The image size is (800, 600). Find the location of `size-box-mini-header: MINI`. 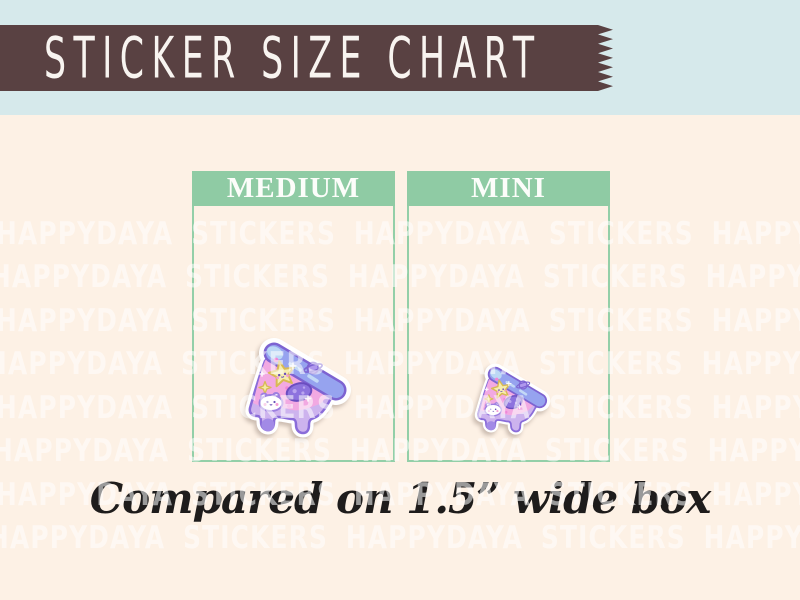

size-box-mini-header: MINI is located at coordinates (508, 188).